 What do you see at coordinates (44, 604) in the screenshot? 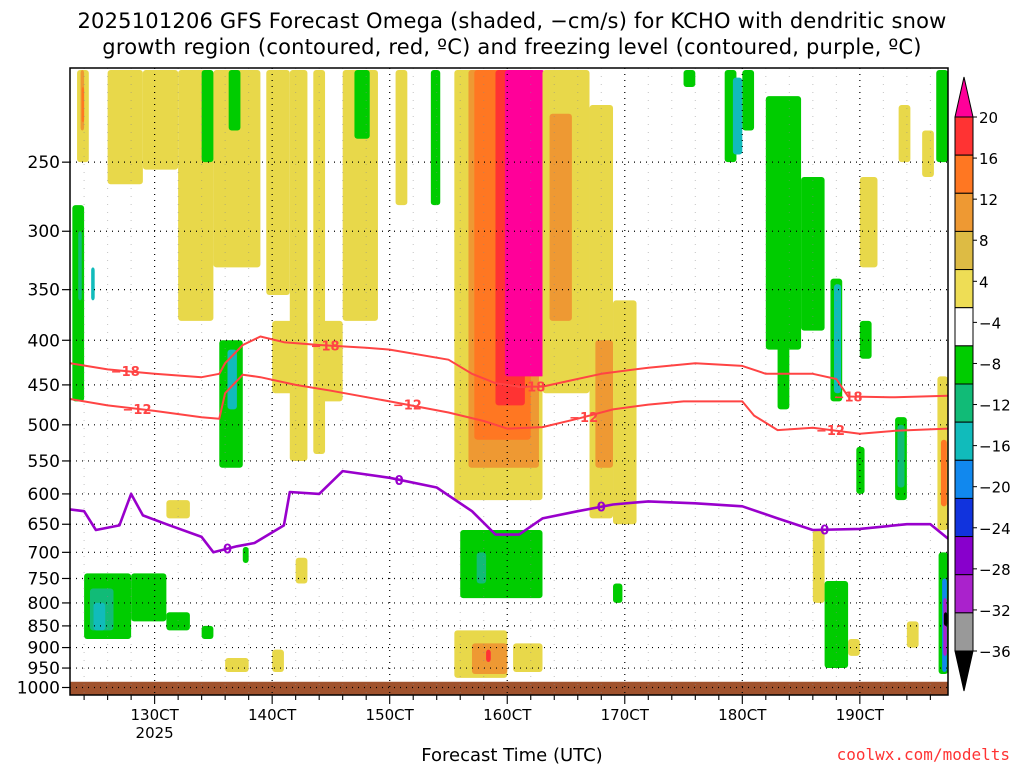
I see `y-tick-label: 800` at bounding box center [44, 604].